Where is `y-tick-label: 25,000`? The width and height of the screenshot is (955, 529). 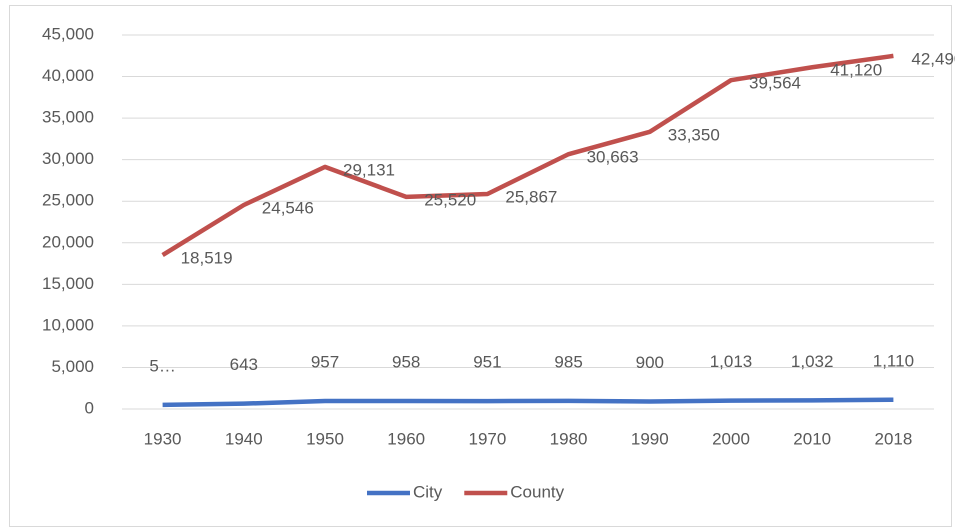 y-tick-label: 25,000 is located at coordinates (68, 200).